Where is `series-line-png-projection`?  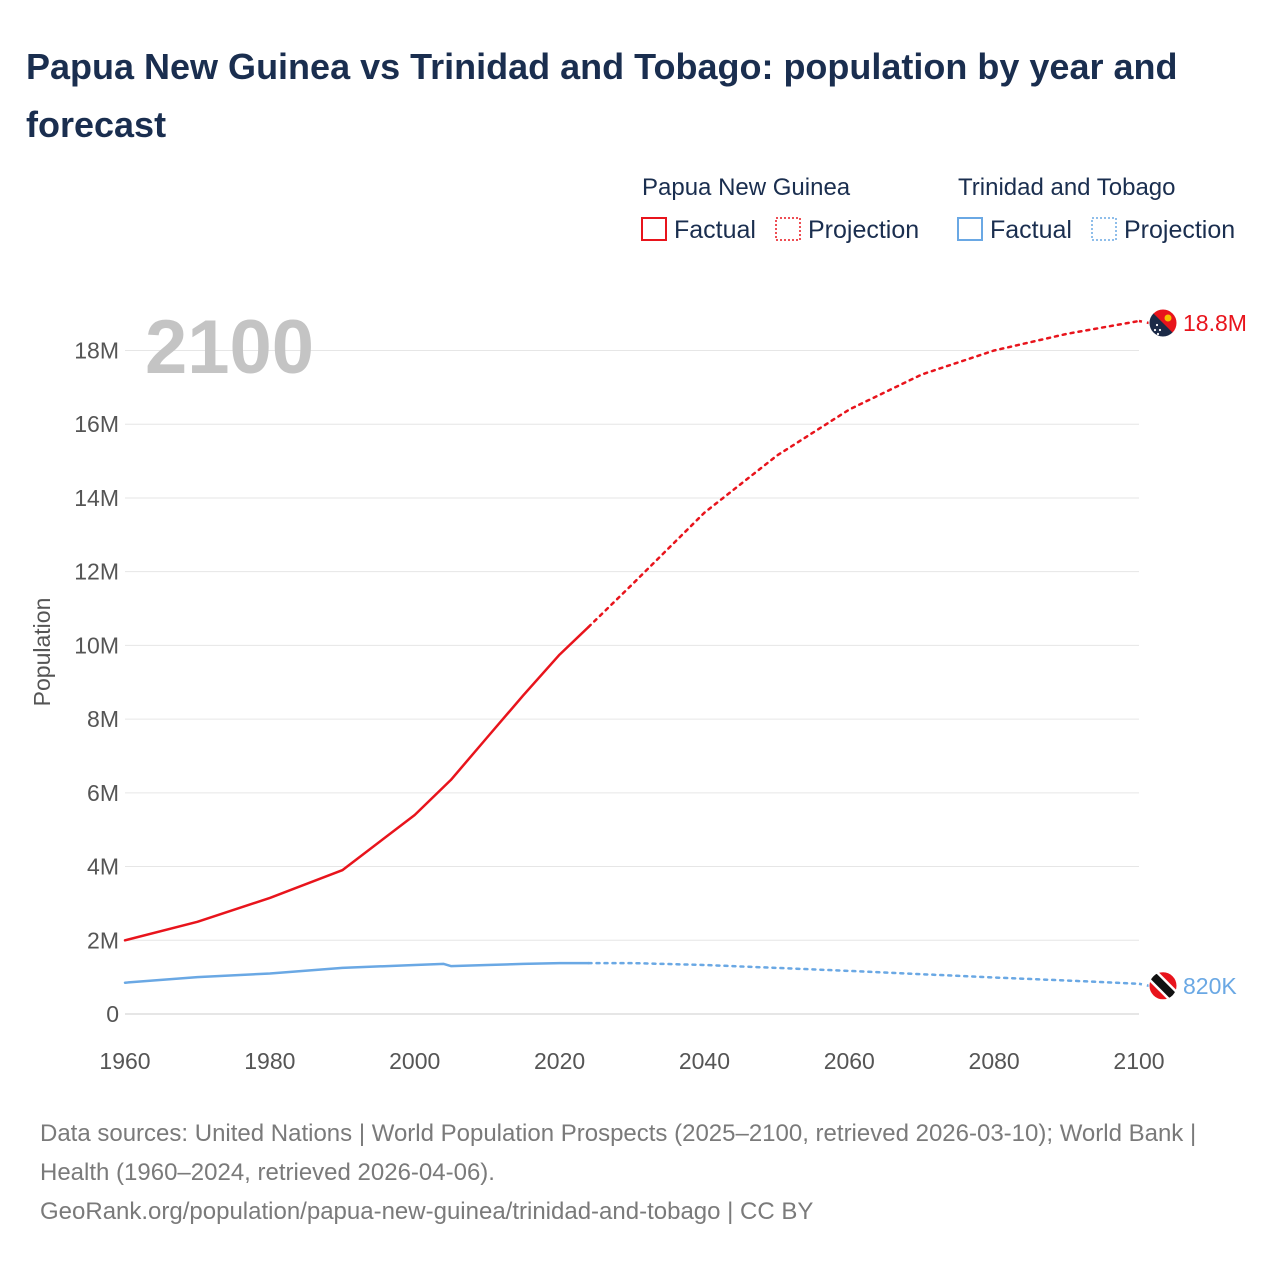
series-line-png-projection is located at coordinates (864, 474).